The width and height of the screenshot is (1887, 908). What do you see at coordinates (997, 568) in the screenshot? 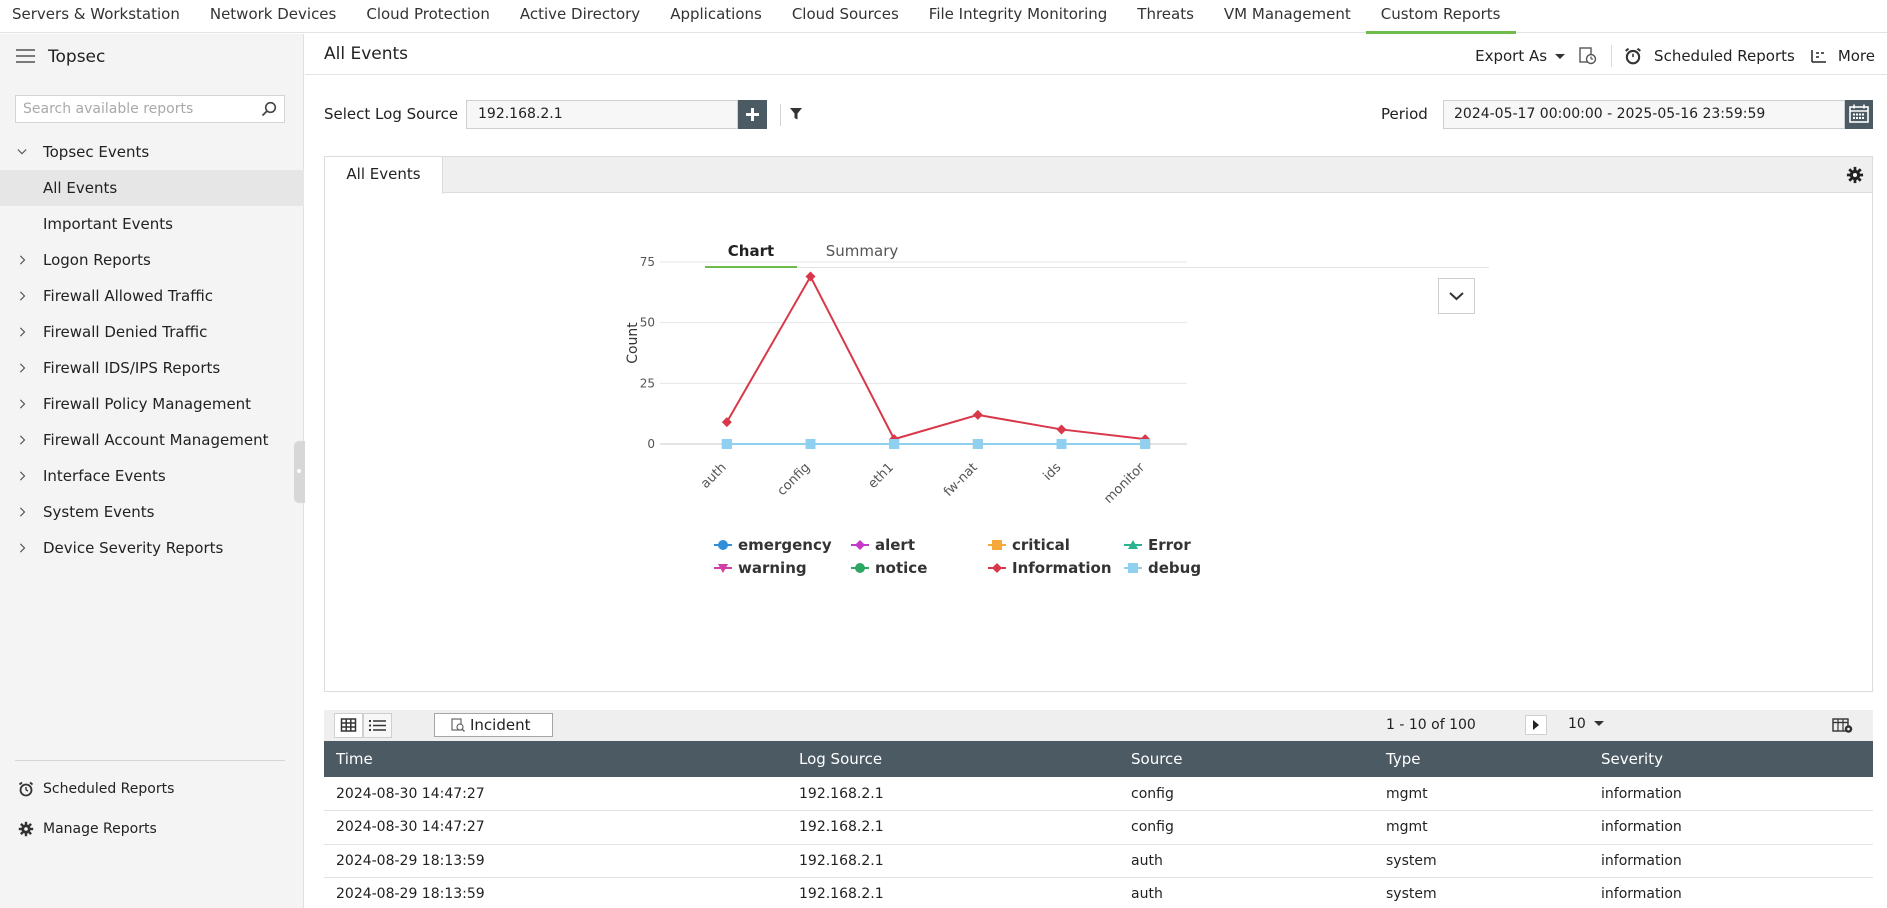
I see `legend-marker-information` at bounding box center [997, 568].